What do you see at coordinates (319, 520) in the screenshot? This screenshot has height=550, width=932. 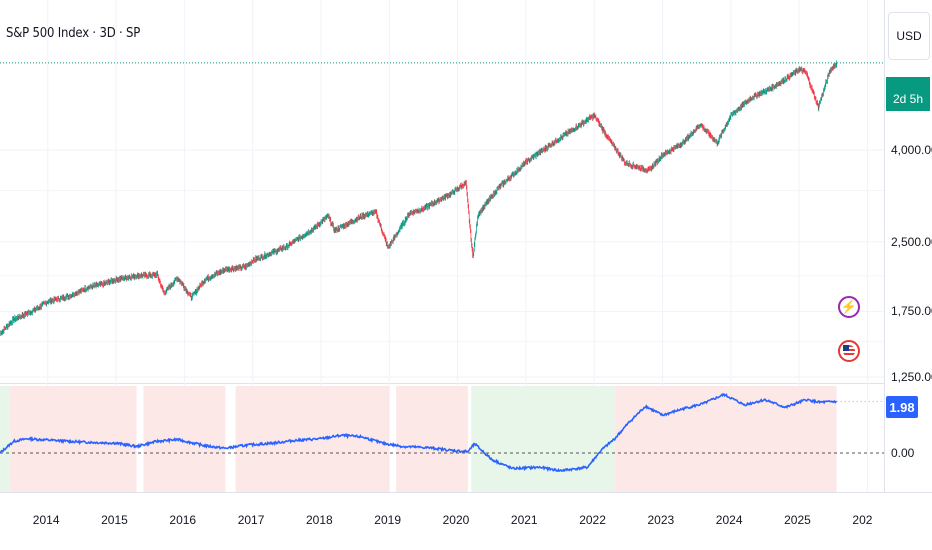 I see `x-tick-label: 2018` at bounding box center [319, 520].